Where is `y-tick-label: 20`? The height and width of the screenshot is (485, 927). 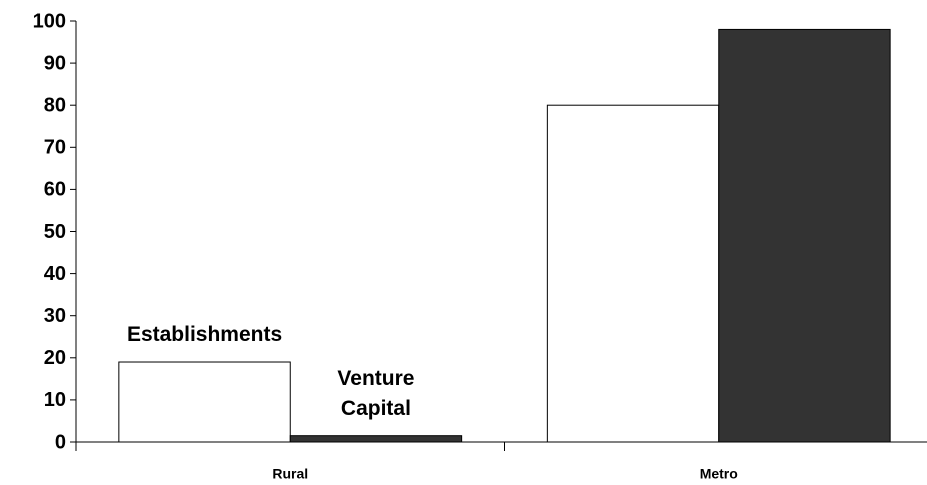 y-tick-label: 20 is located at coordinates (55, 358).